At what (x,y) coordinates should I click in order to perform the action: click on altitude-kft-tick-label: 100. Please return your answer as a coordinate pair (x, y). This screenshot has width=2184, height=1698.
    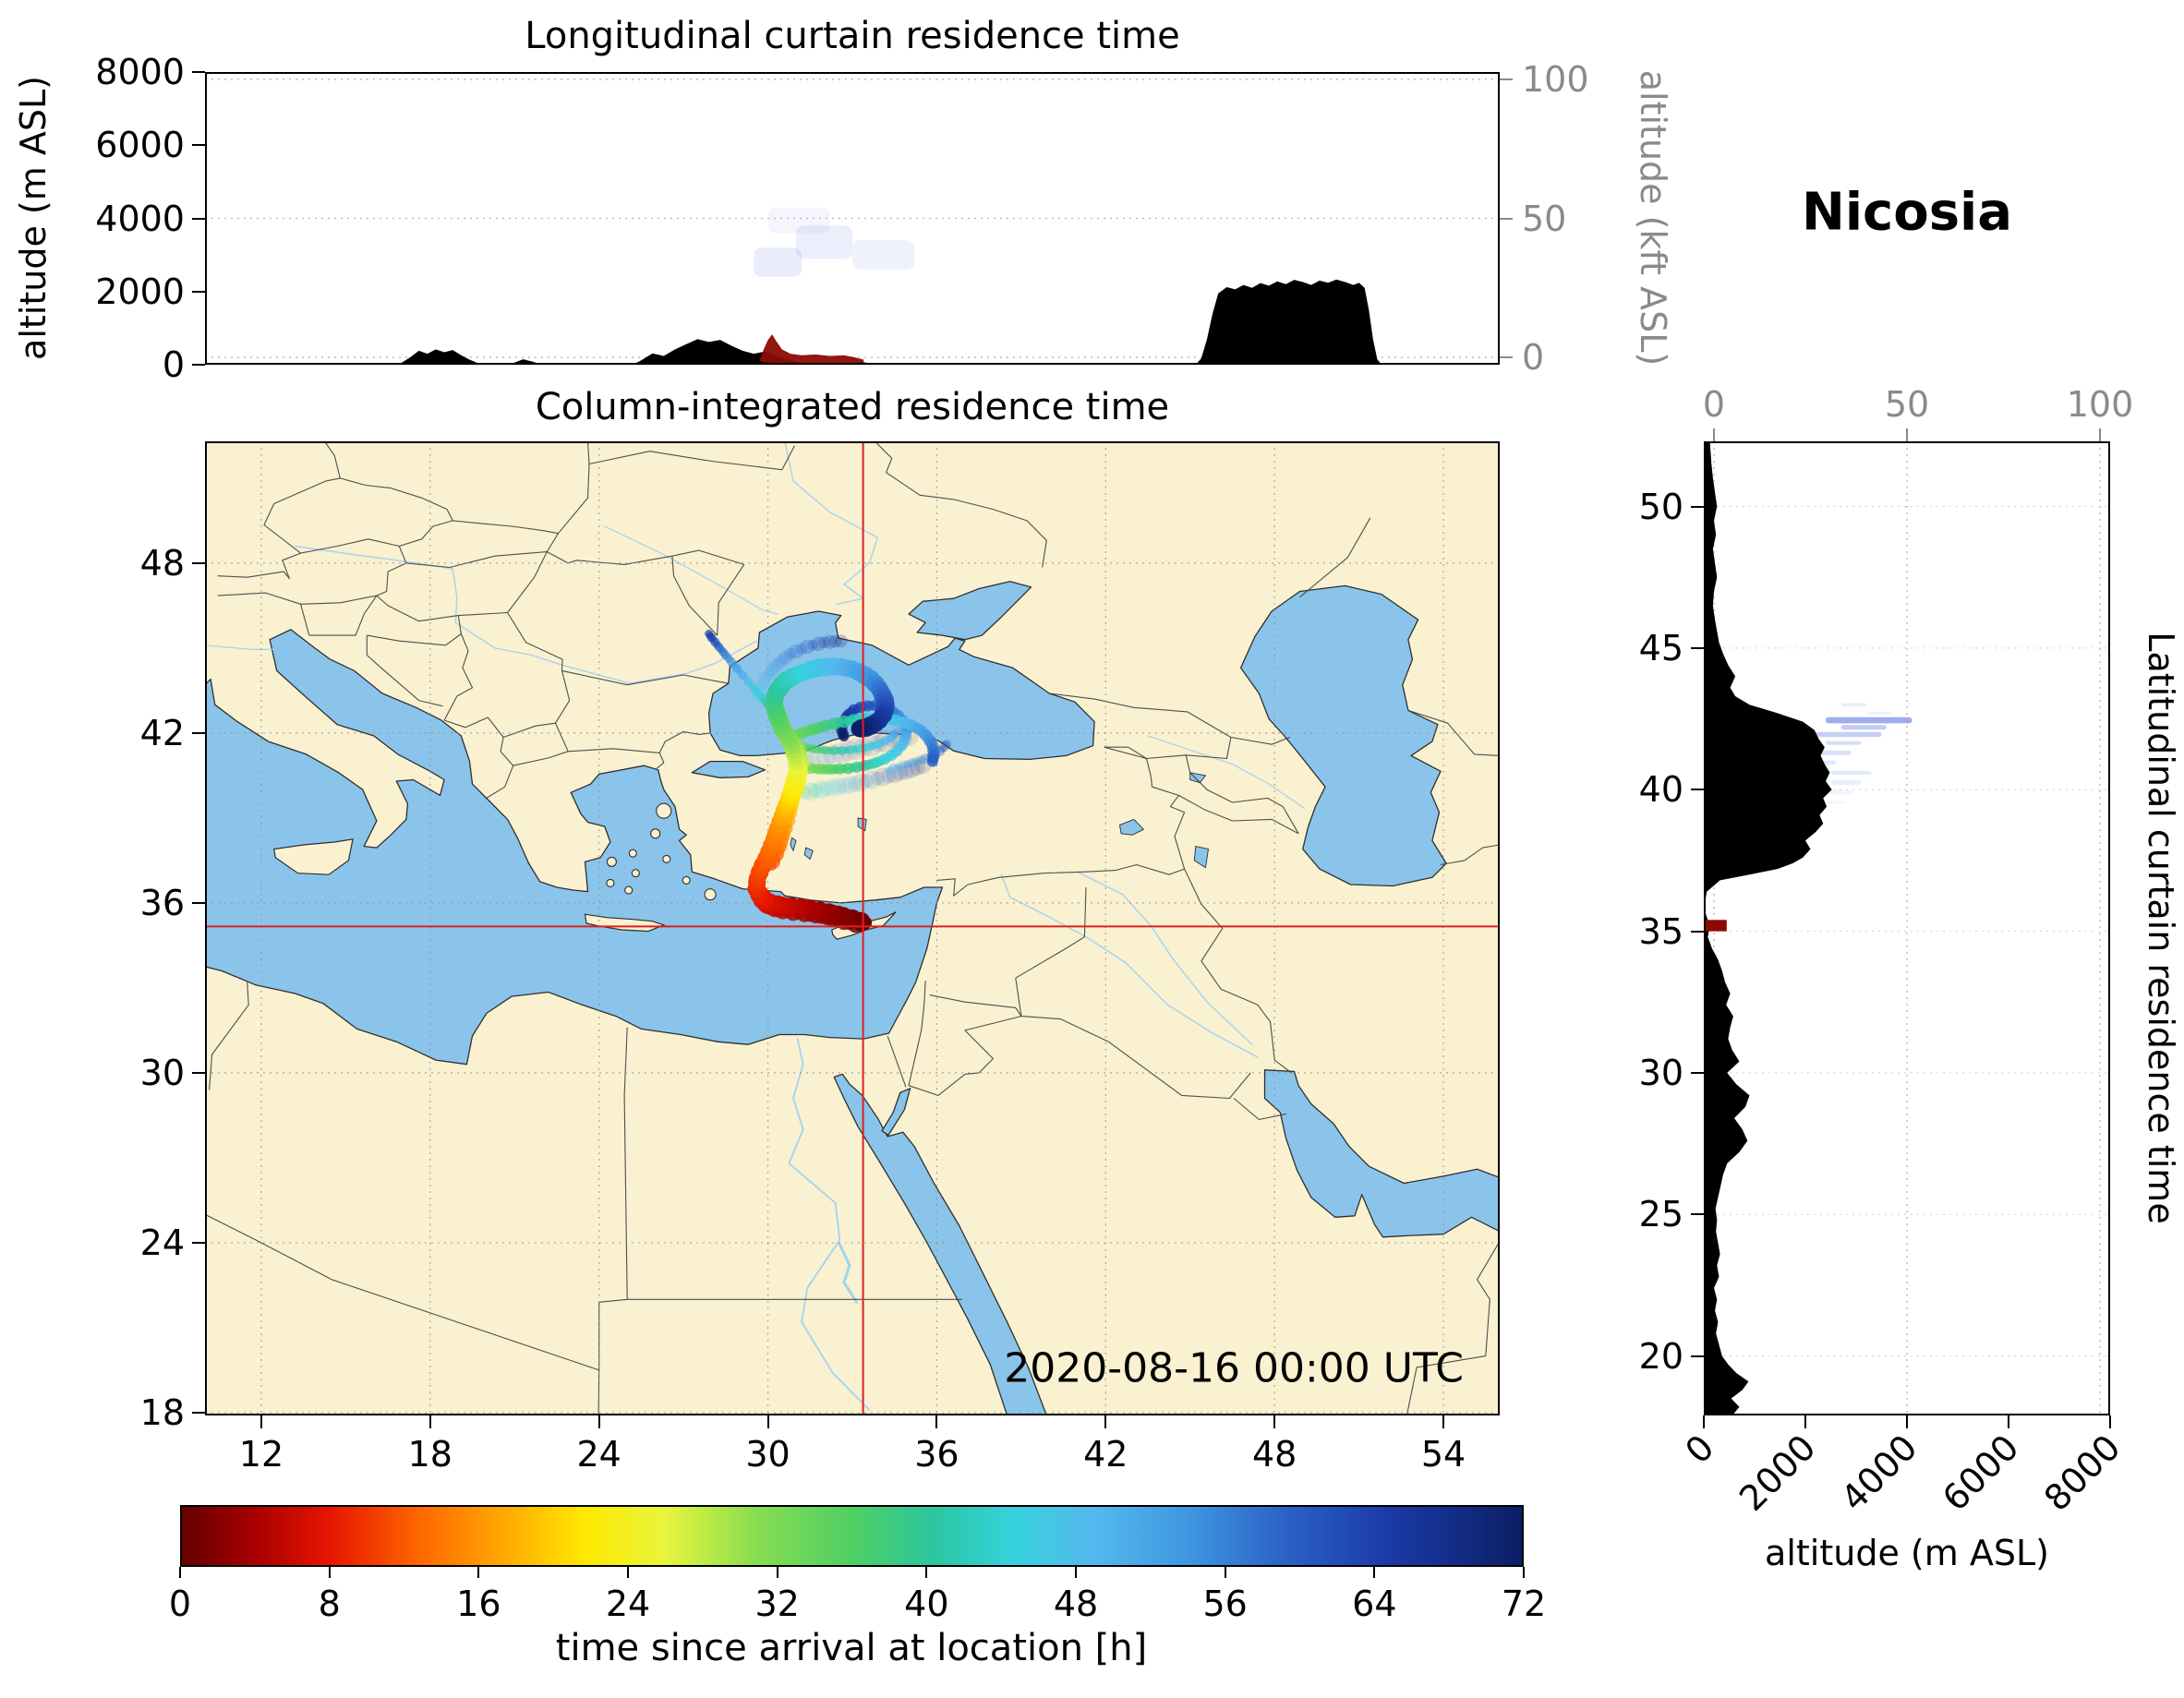
    Looking at the image, I should click on (1555, 79).